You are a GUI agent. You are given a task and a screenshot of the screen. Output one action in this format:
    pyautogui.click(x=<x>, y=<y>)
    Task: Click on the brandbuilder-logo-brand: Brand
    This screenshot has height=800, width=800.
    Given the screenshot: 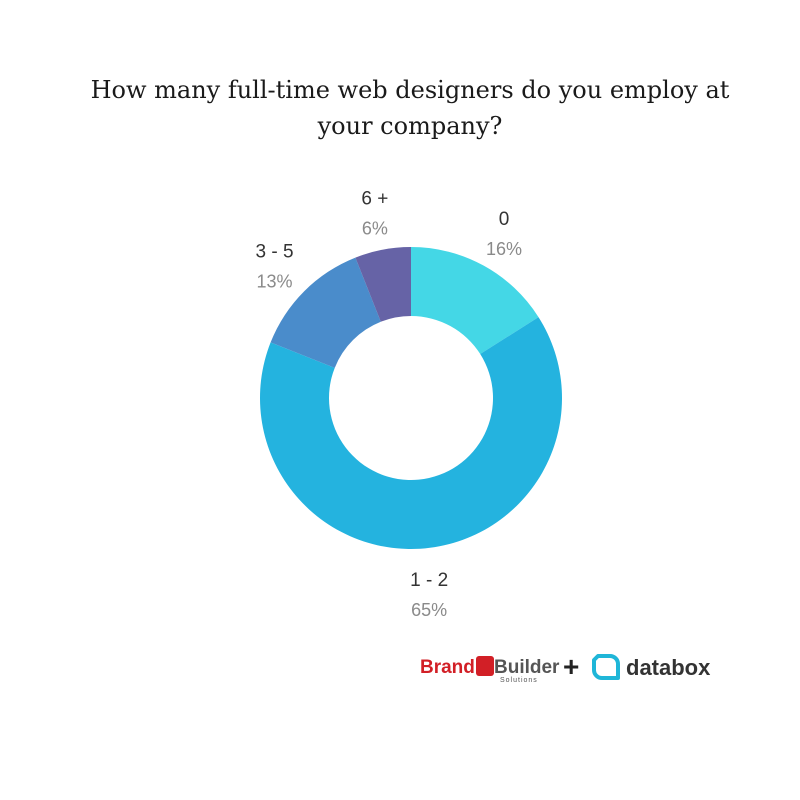 What is the action you would take?
    pyautogui.click(x=447, y=667)
    